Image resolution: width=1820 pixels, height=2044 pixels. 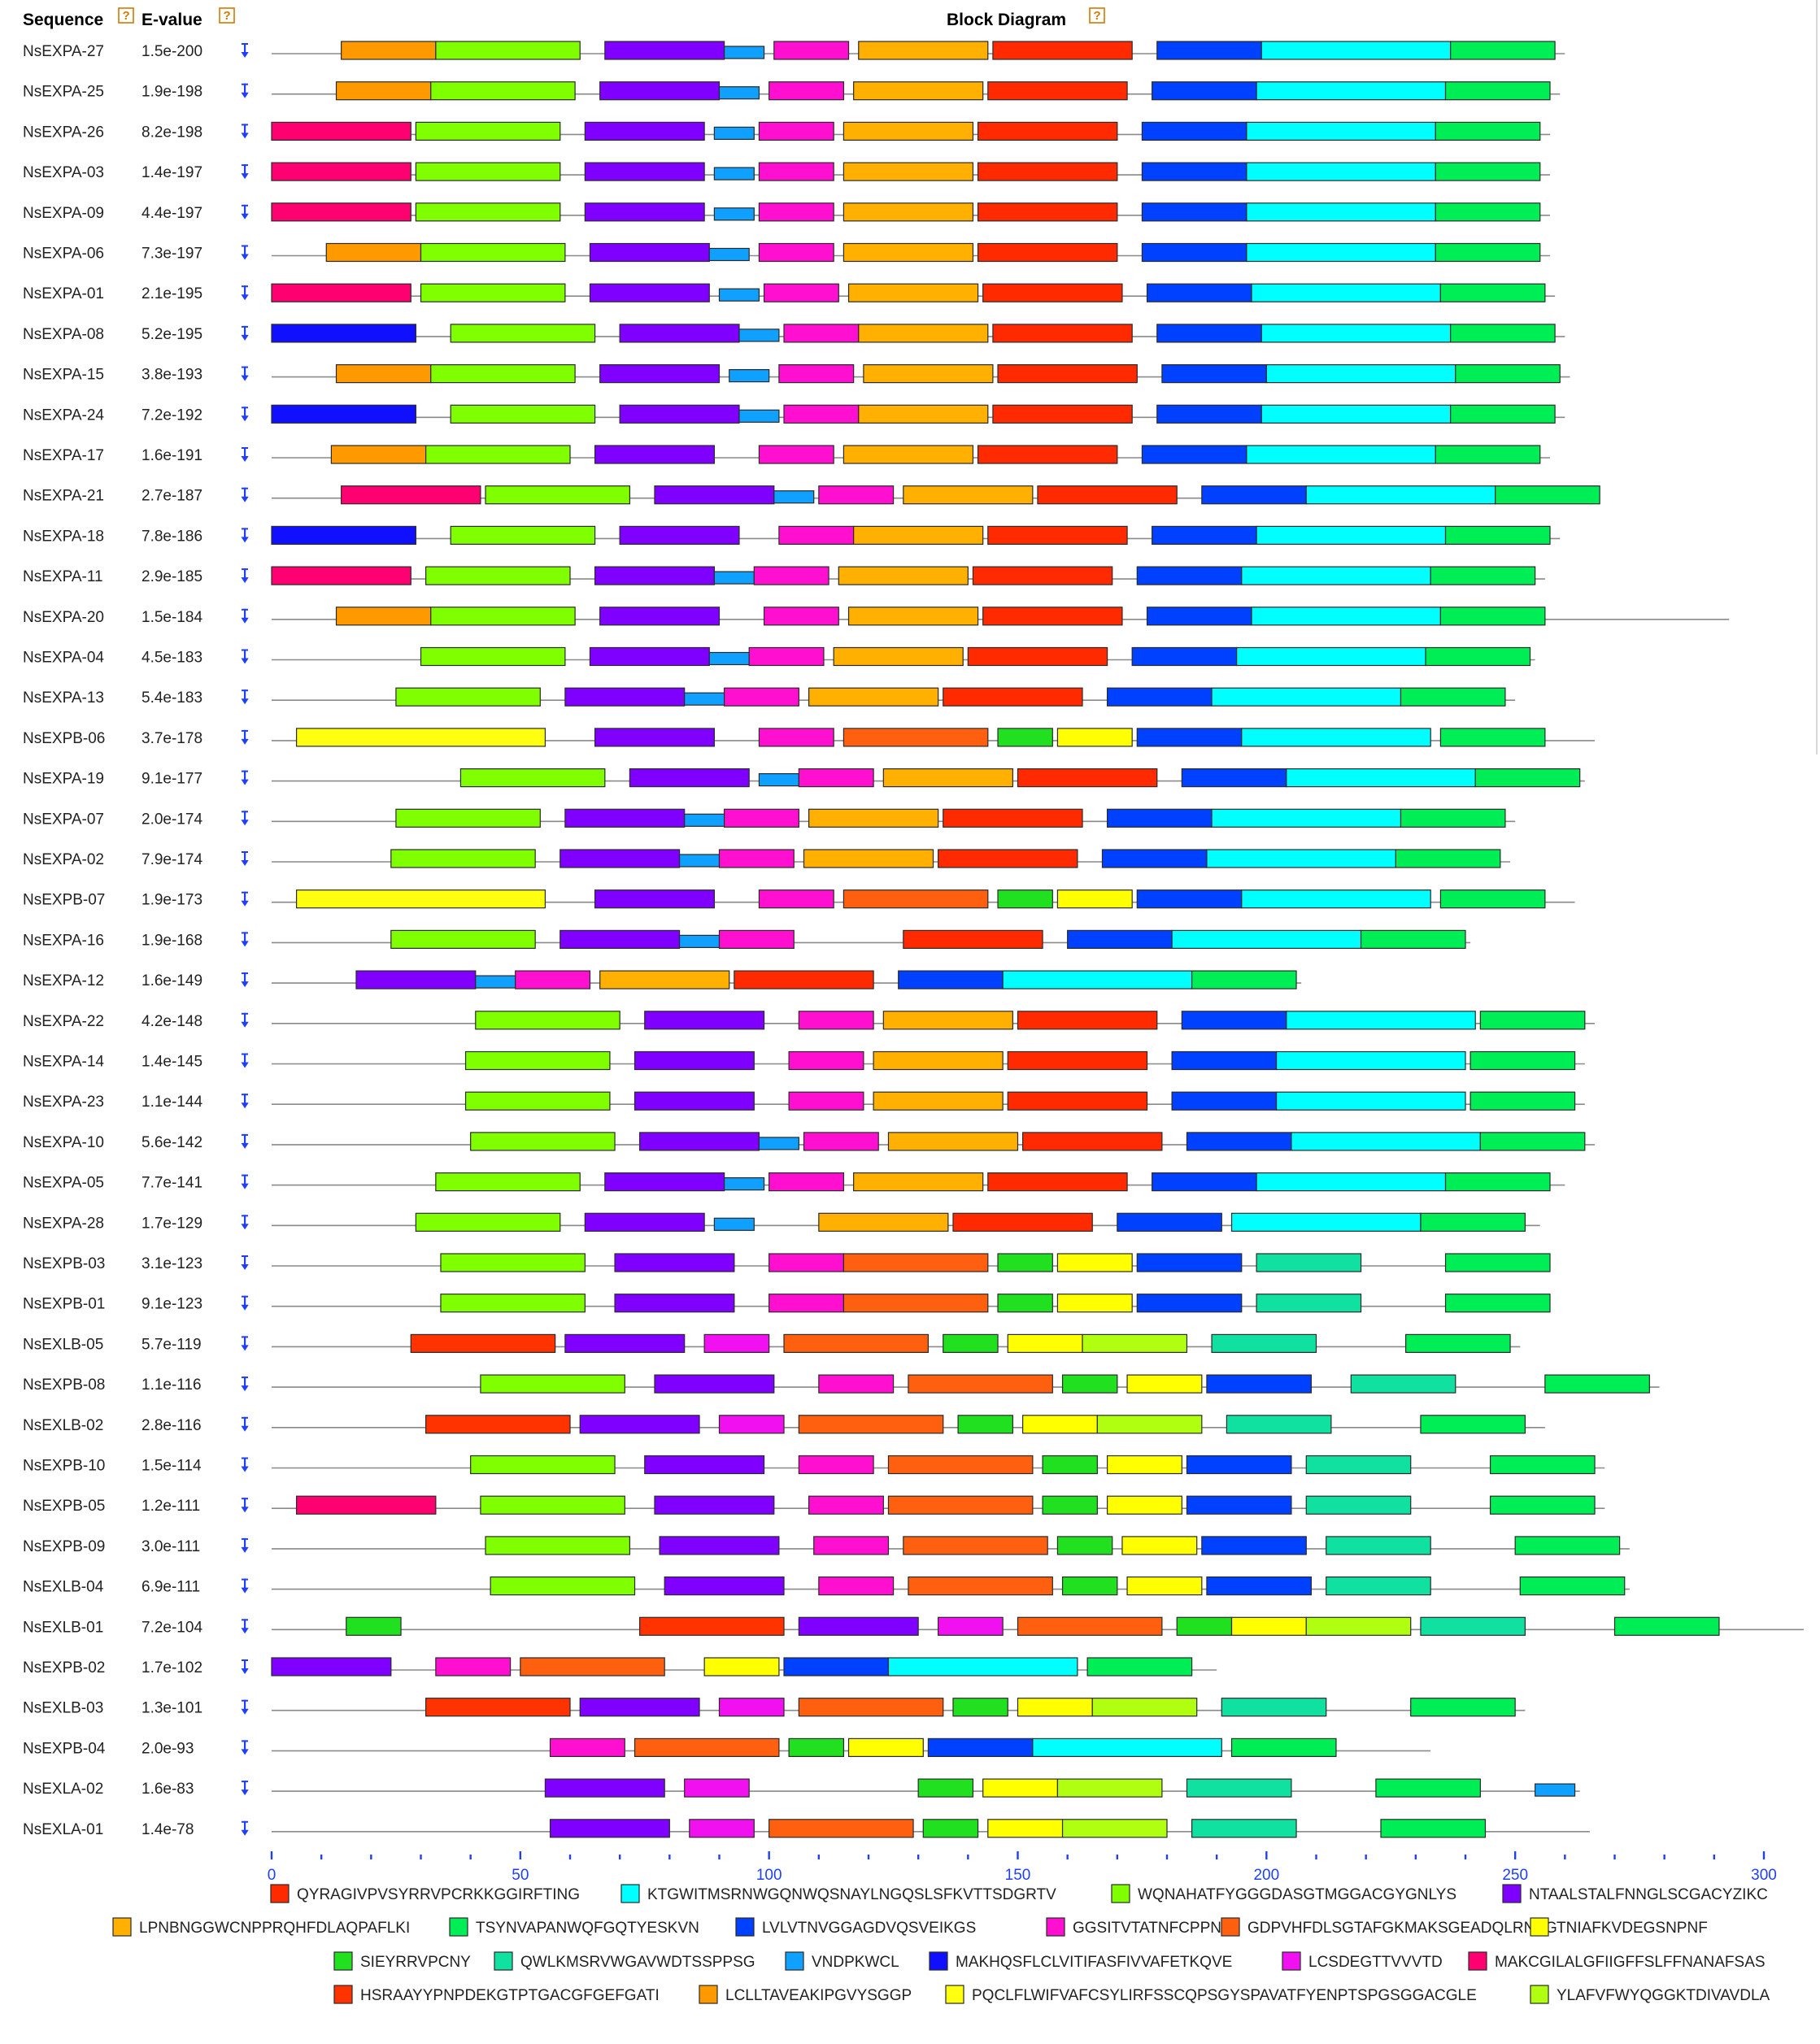 What do you see at coordinates (63, 334) in the screenshot?
I see `sequence-name: NsEXPA-08` at bounding box center [63, 334].